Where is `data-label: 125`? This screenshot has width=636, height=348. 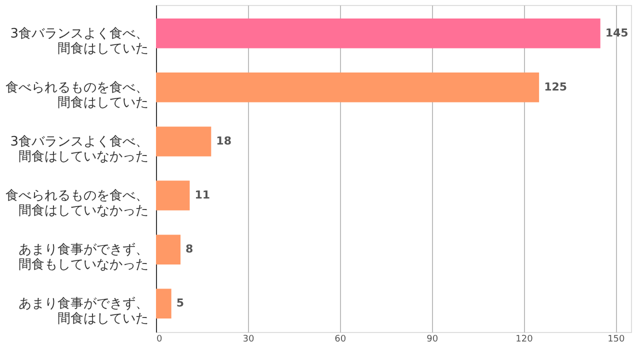
data-label: 125 is located at coordinates (556, 87).